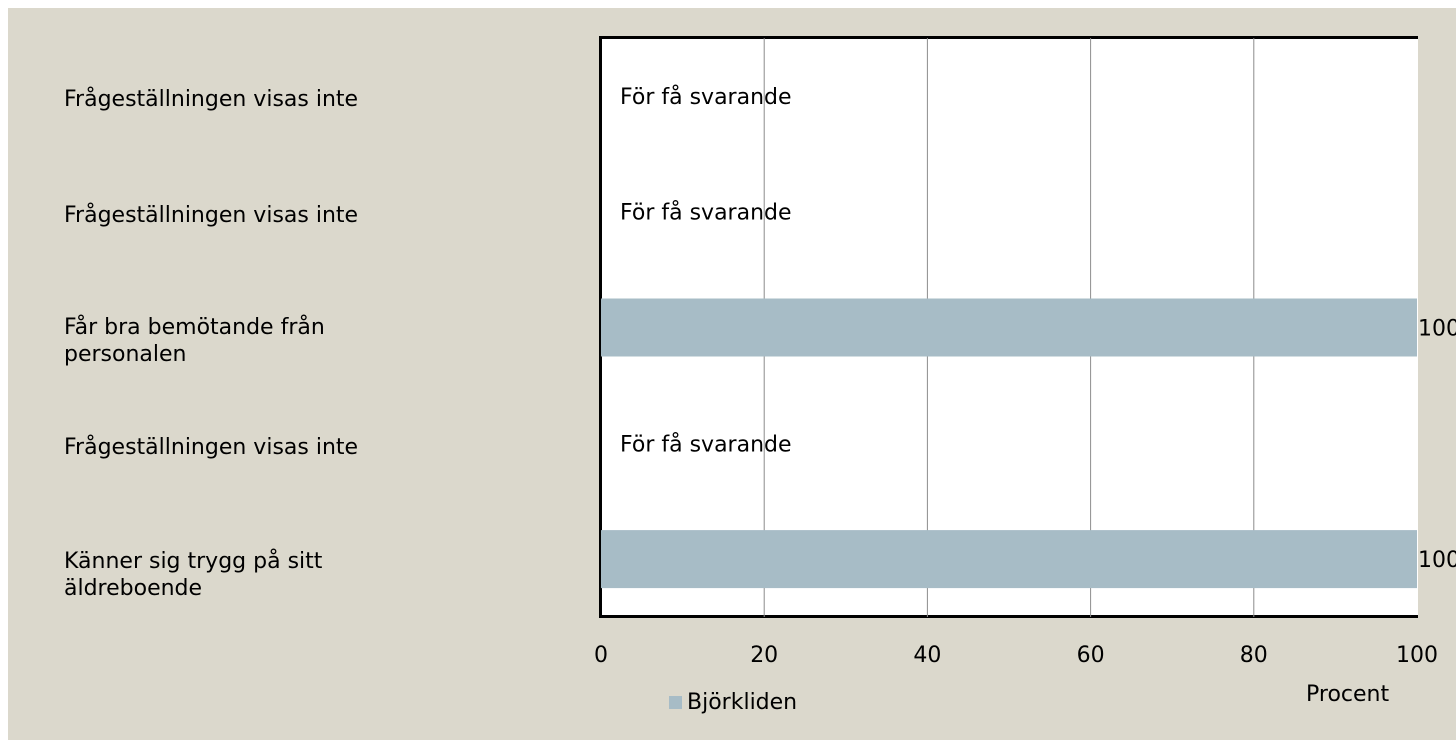 Image resolution: width=1456 pixels, height=740 pixels. What do you see at coordinates (742, 702) in the screenshot?
I see `legend-label: Björkliden` at bounding box center [742, 702].